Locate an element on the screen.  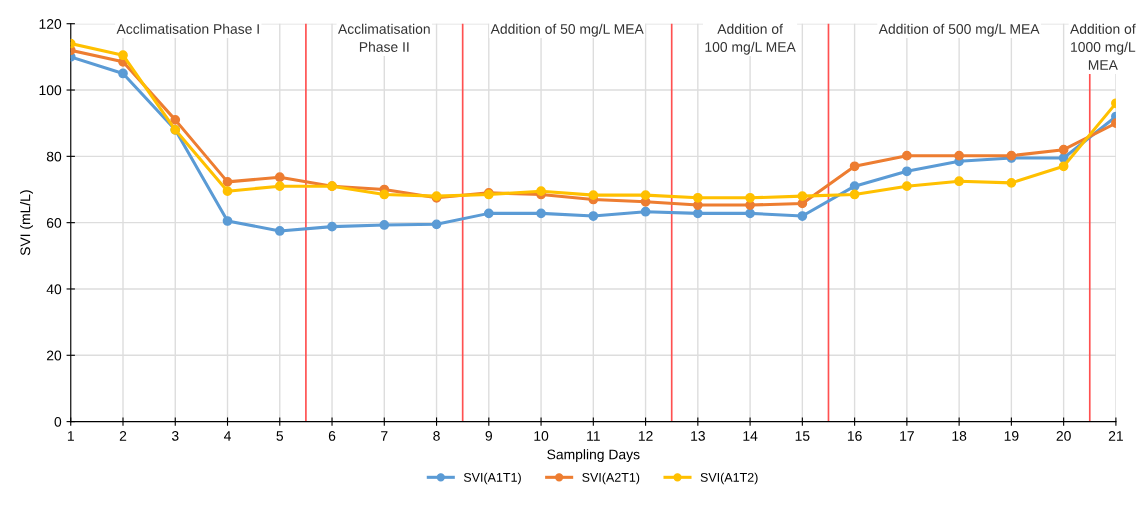
x-axis-title: Sampling Days is located at coordinates (593, 456).